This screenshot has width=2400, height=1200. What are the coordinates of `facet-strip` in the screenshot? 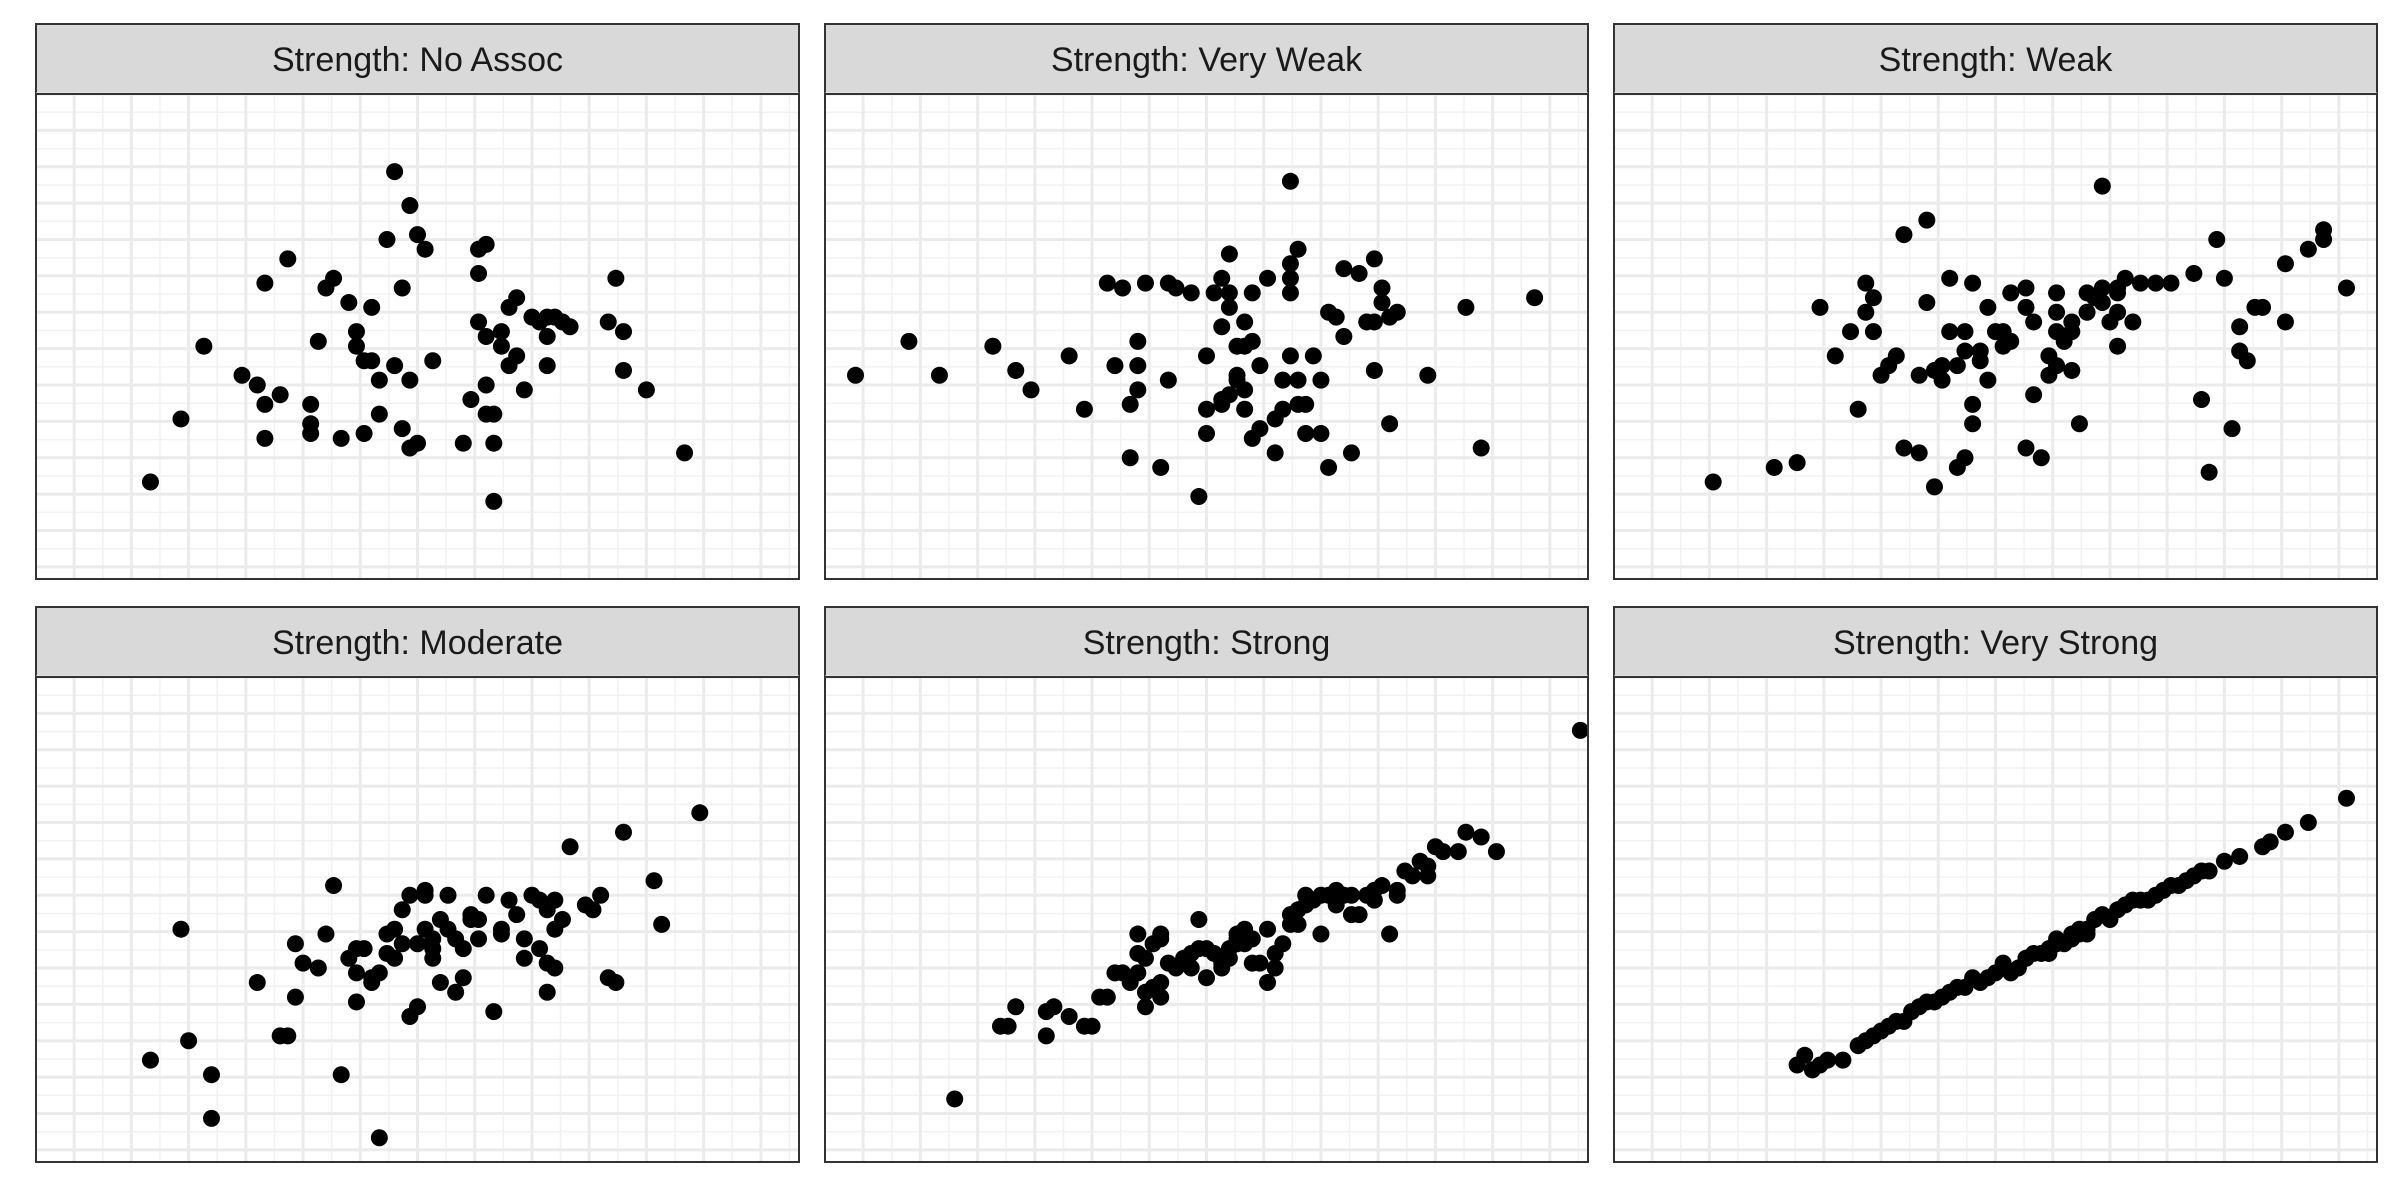 It's located at (417, 59).